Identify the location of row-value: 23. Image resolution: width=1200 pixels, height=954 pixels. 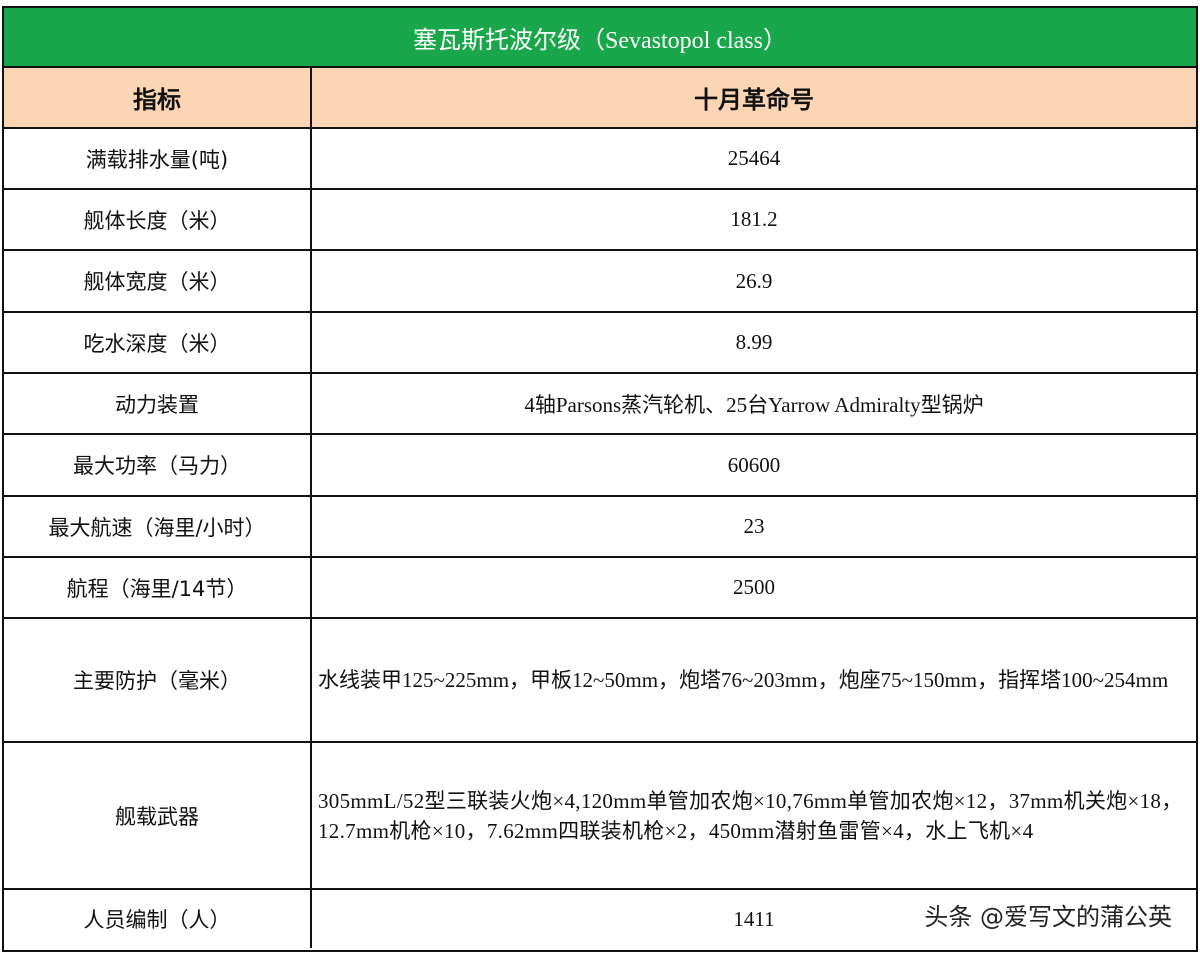
(753, 526).